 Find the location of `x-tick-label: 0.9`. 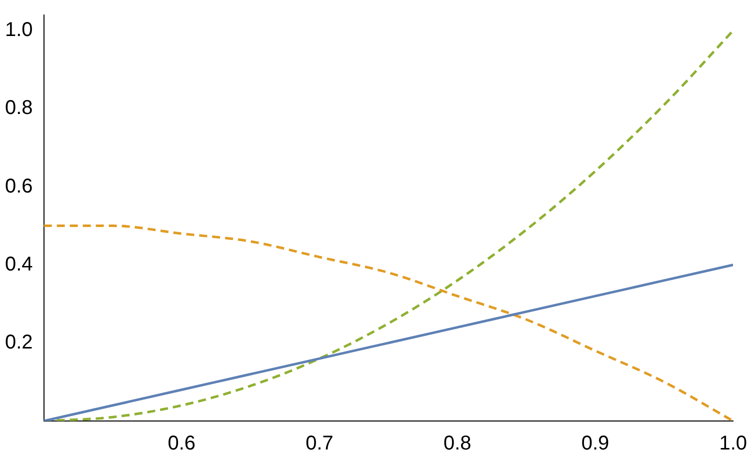

x-tick-label: 0.9 is located at coordinates (595, 443).